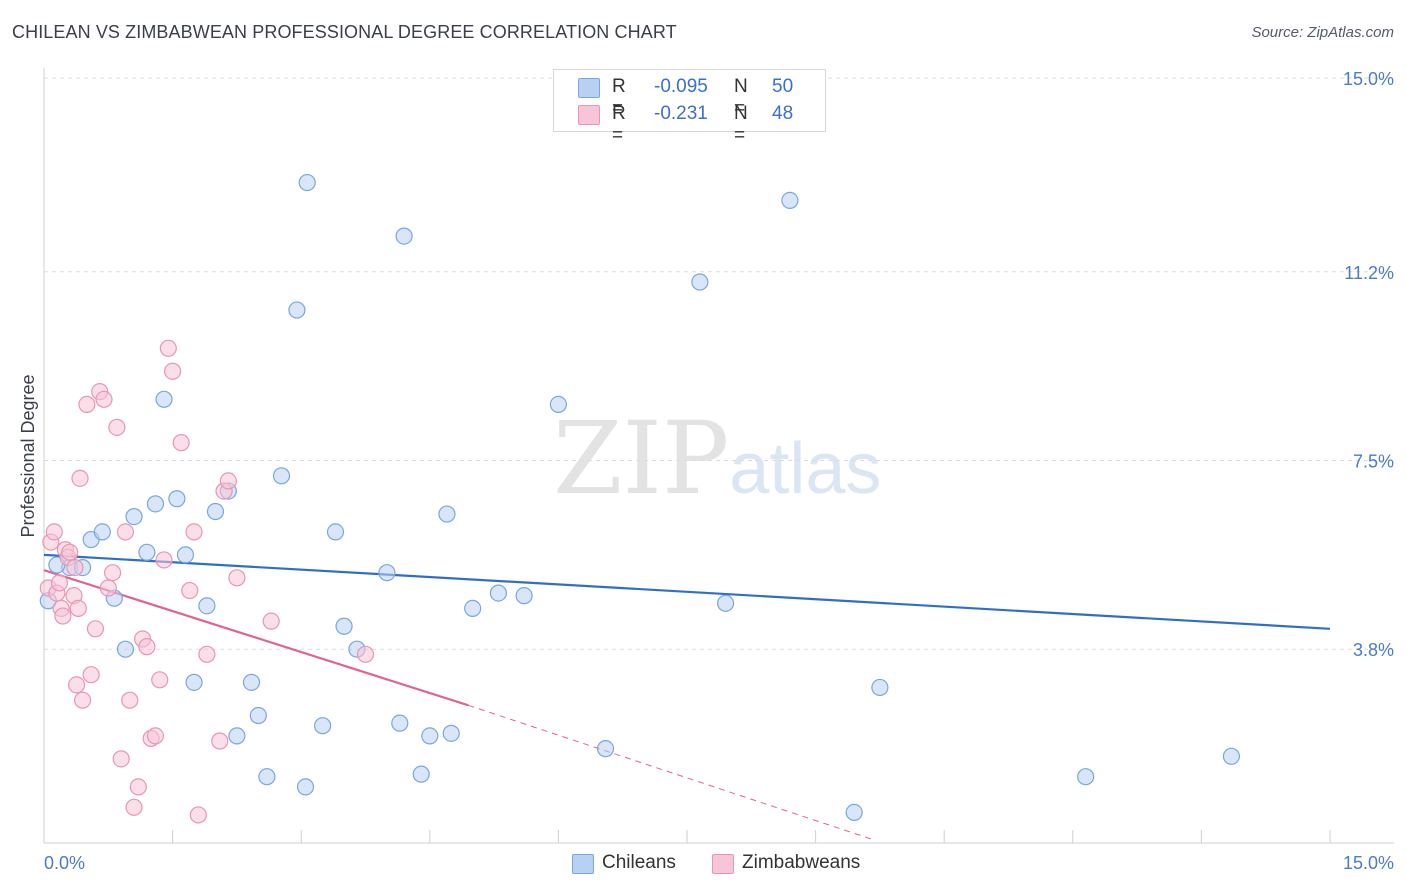  Describe the element at coordinates (589, 88) in the screenshot. I see `legend-swatch-chileans` at that location.